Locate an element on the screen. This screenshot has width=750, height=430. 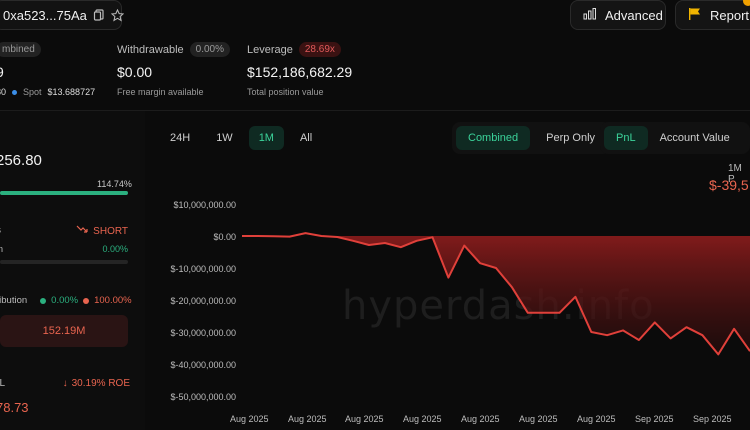
leverage-value: $152,186,682.29 is located at coordinates (300, 72).